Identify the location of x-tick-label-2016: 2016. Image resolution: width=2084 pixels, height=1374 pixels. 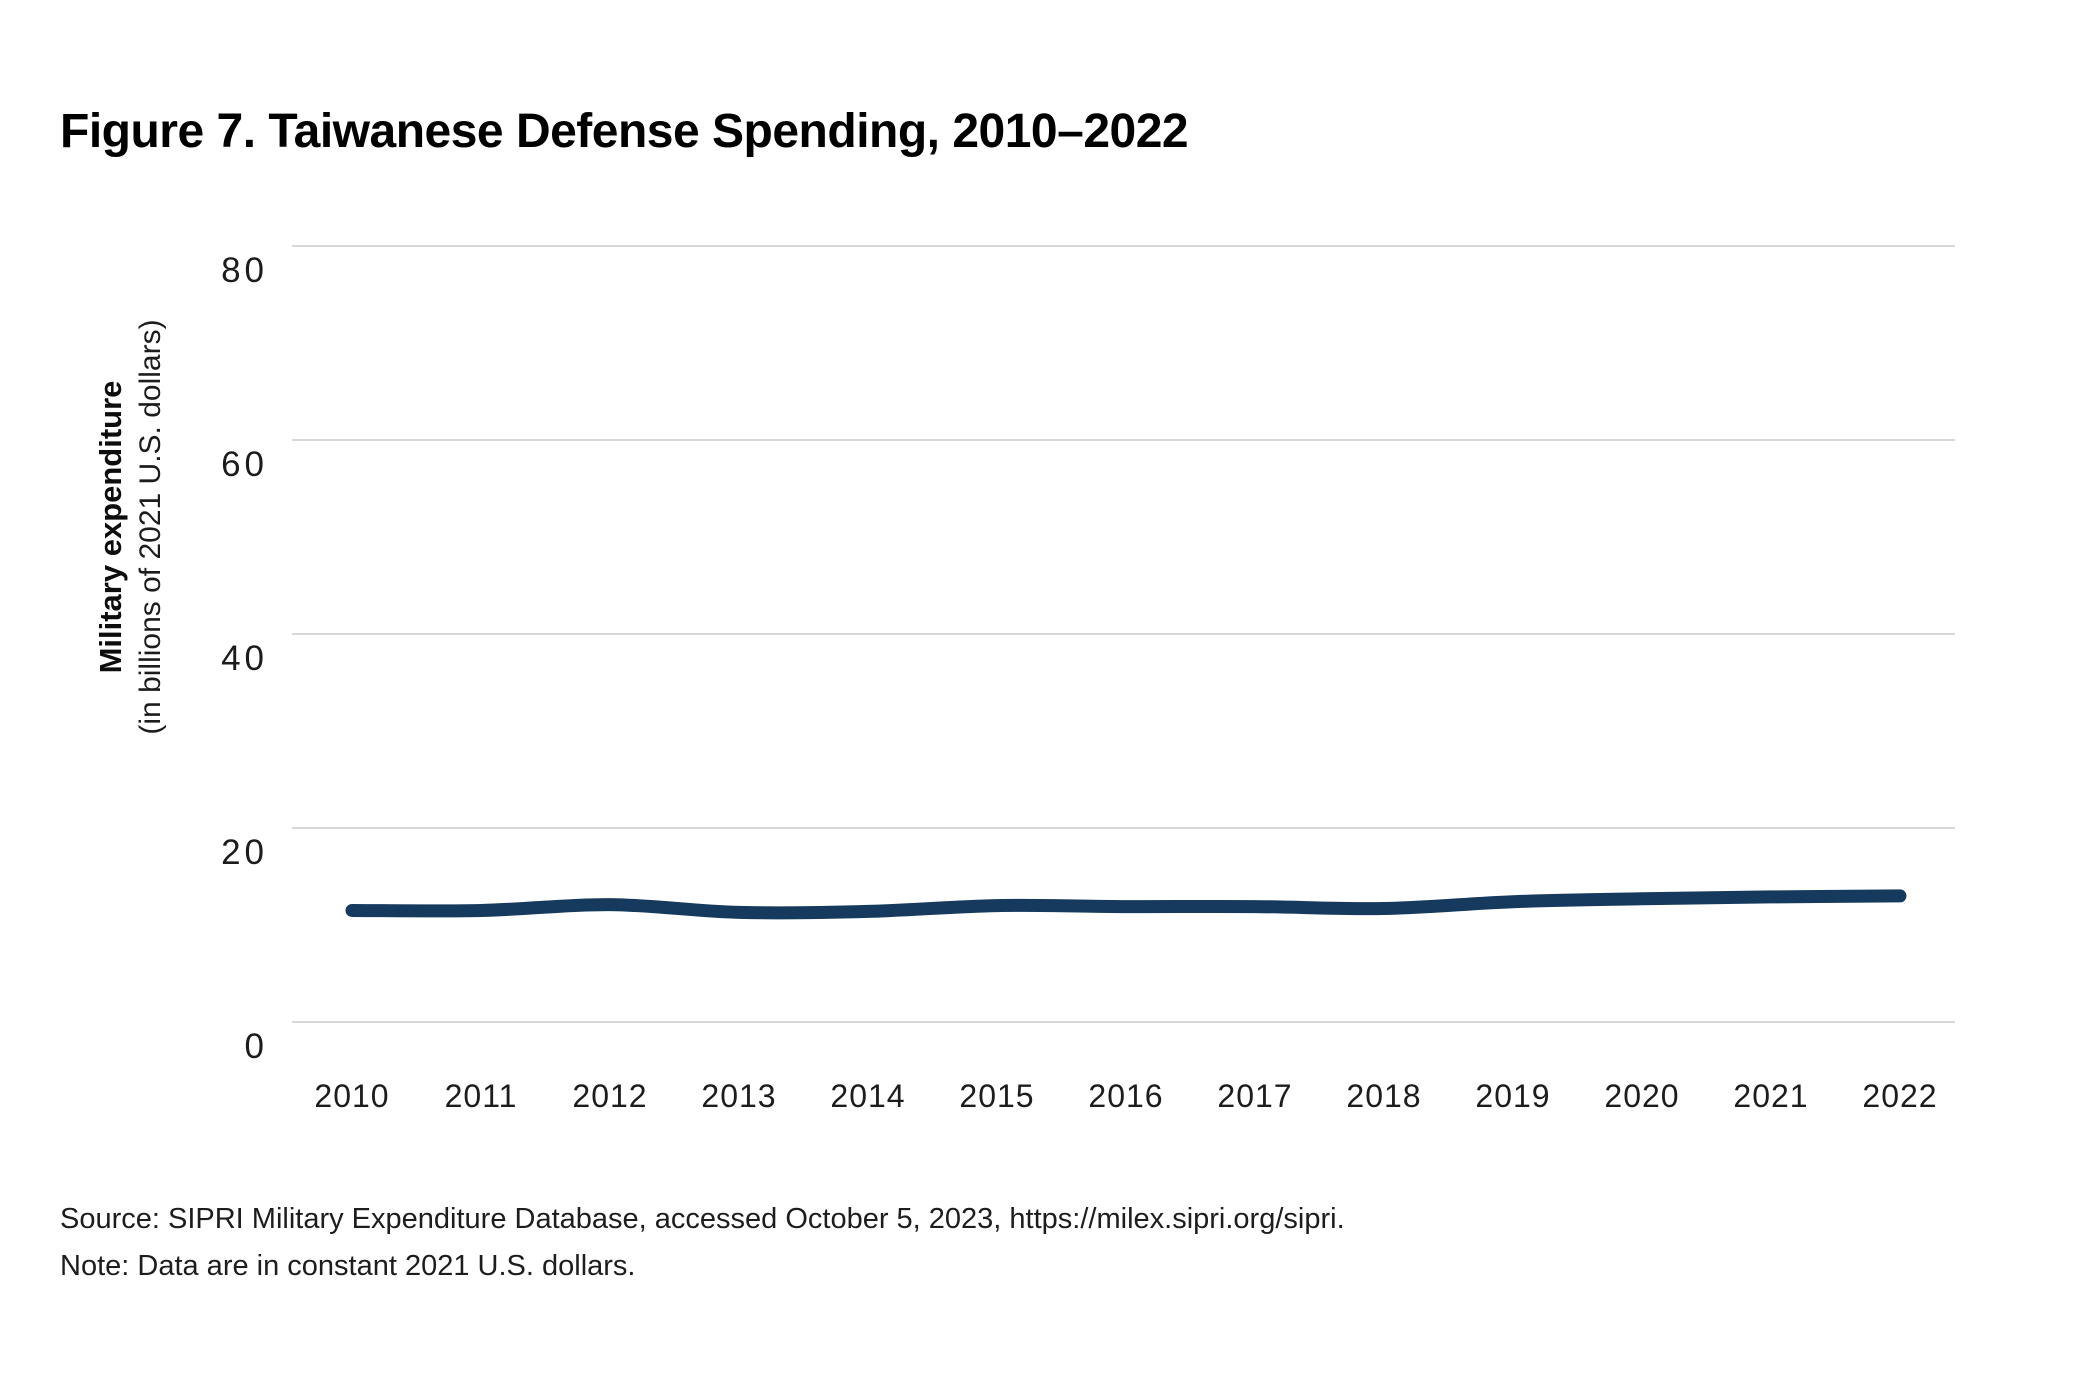
(1126, 1096).